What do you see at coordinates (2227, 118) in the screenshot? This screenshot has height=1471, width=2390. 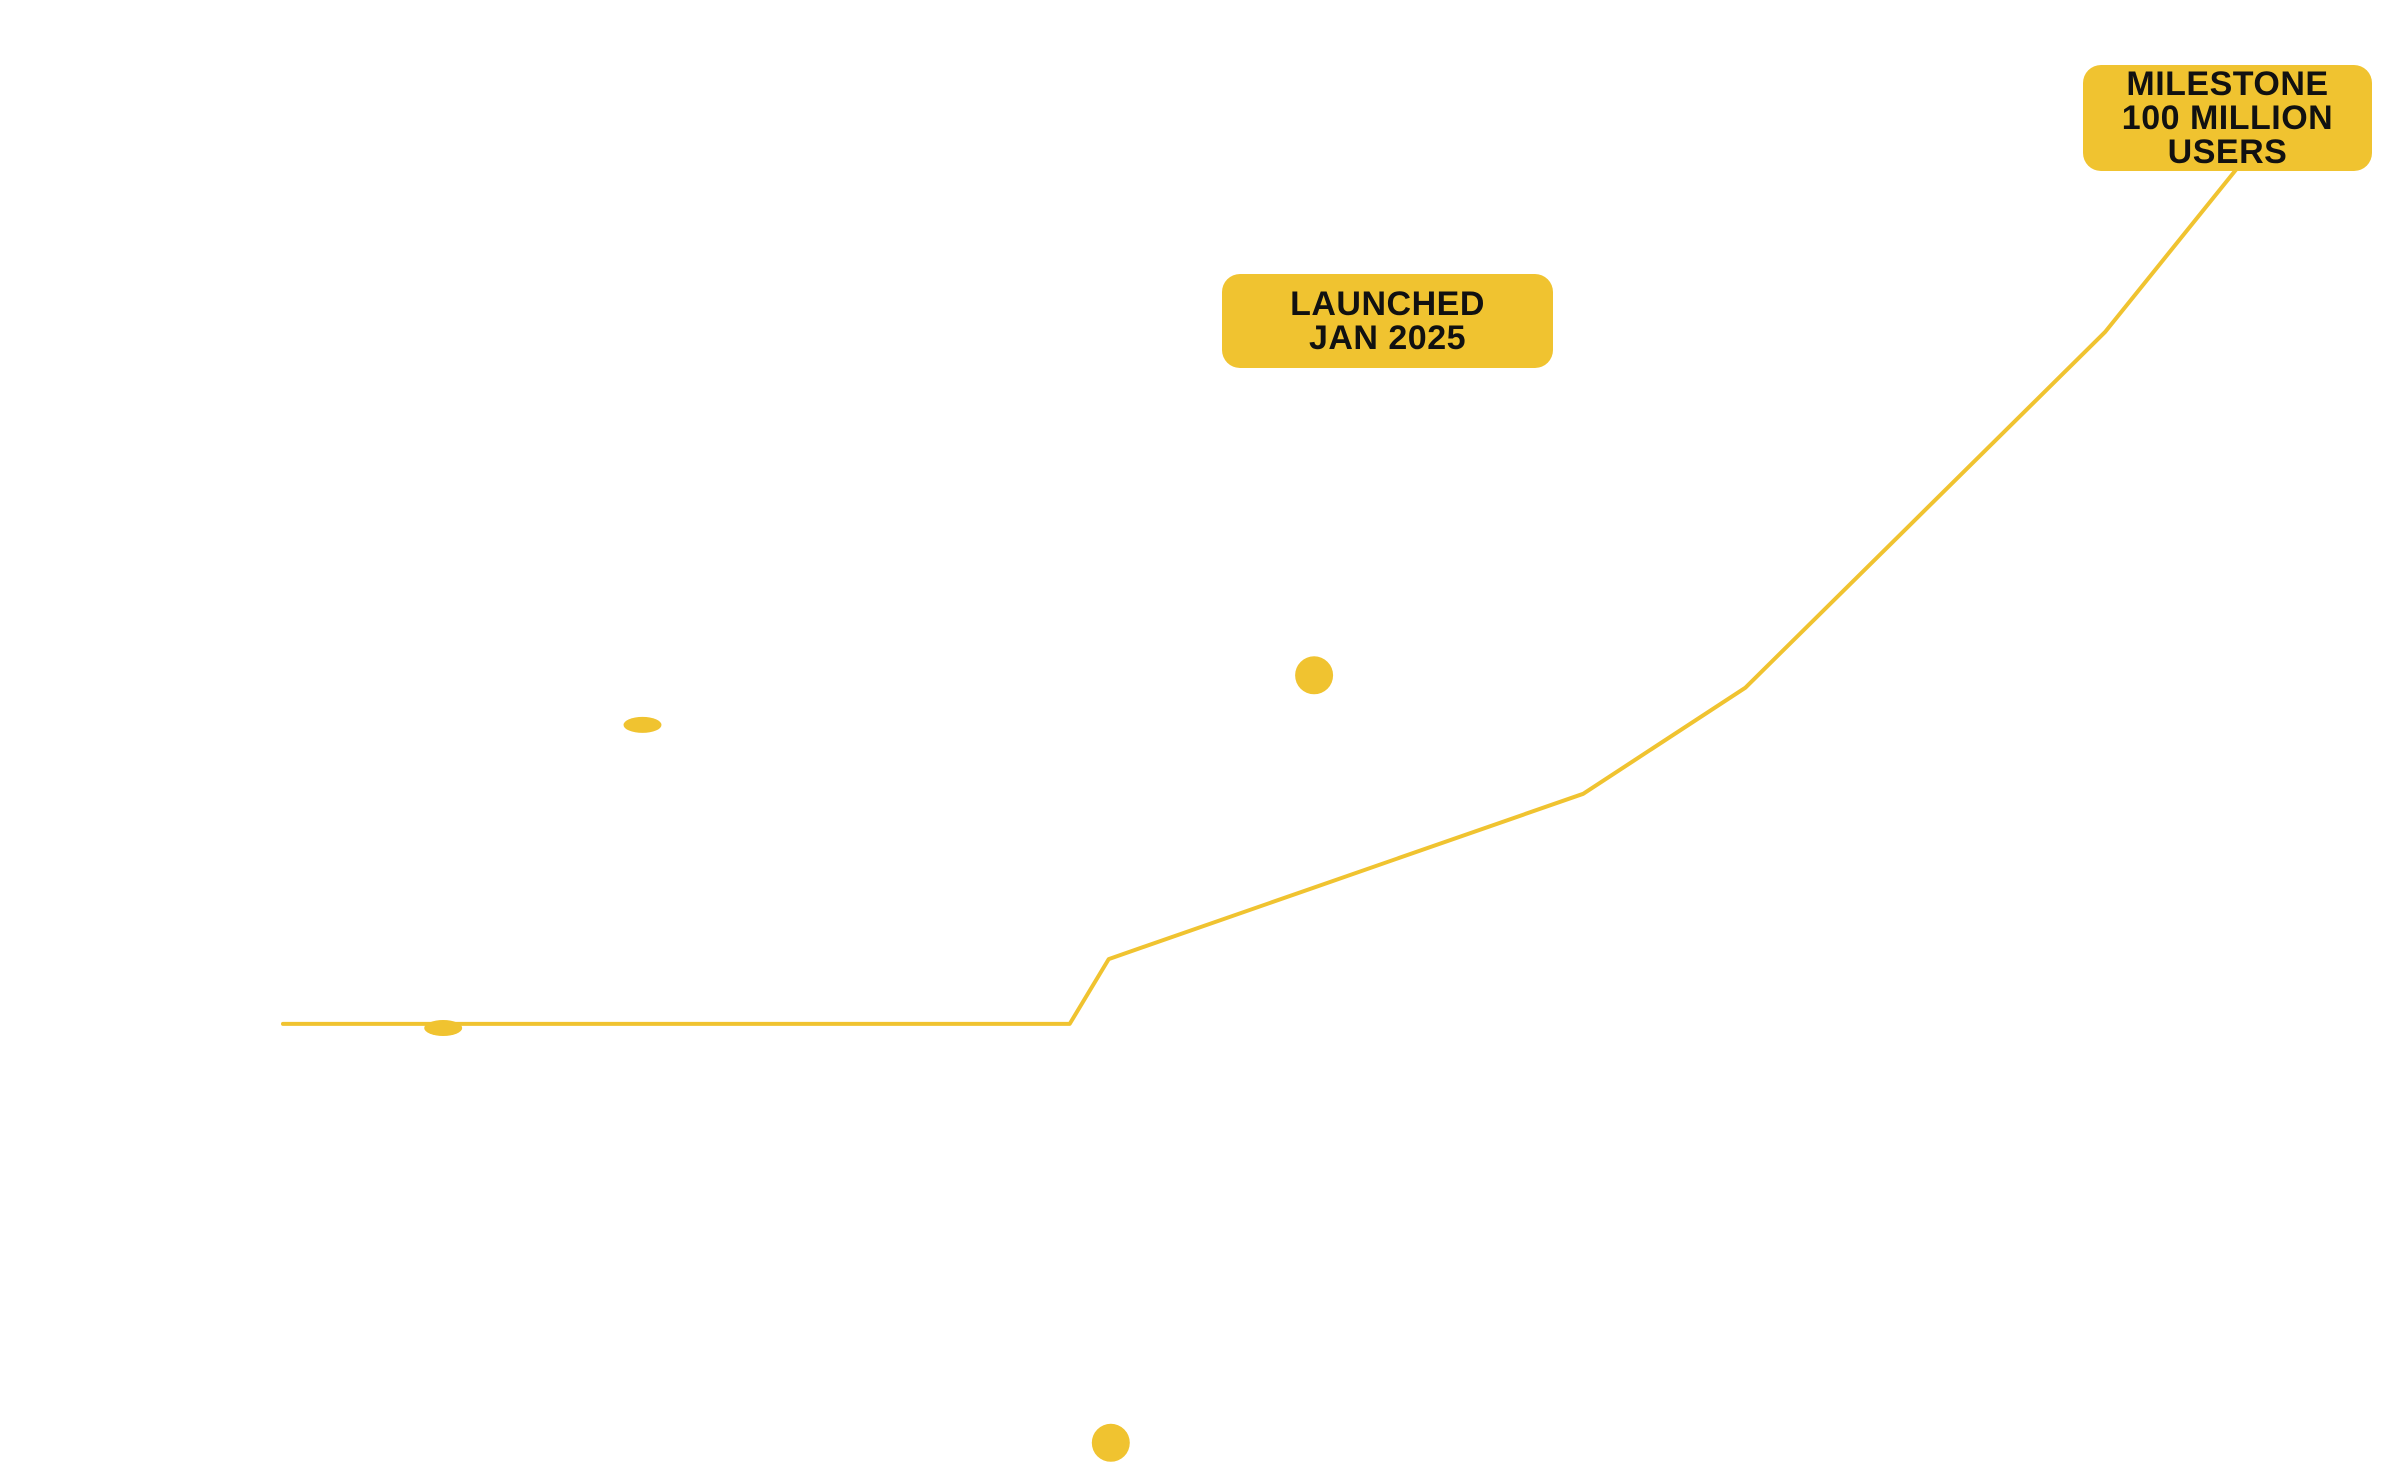 I see `annotation-milestone-label: MILESTONE 100 MILLION USERS` at bounding box center [2227, 118].